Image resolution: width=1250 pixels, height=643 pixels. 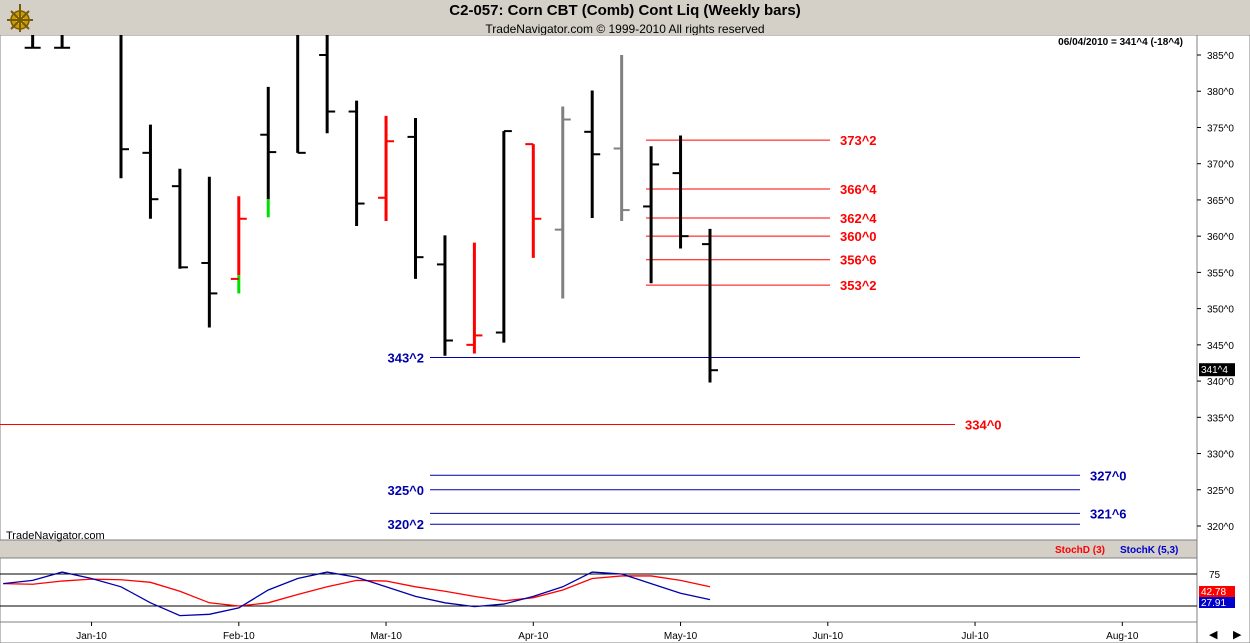 I want to click on y-tick-label: 360^0, so click(x=1220, y=237).